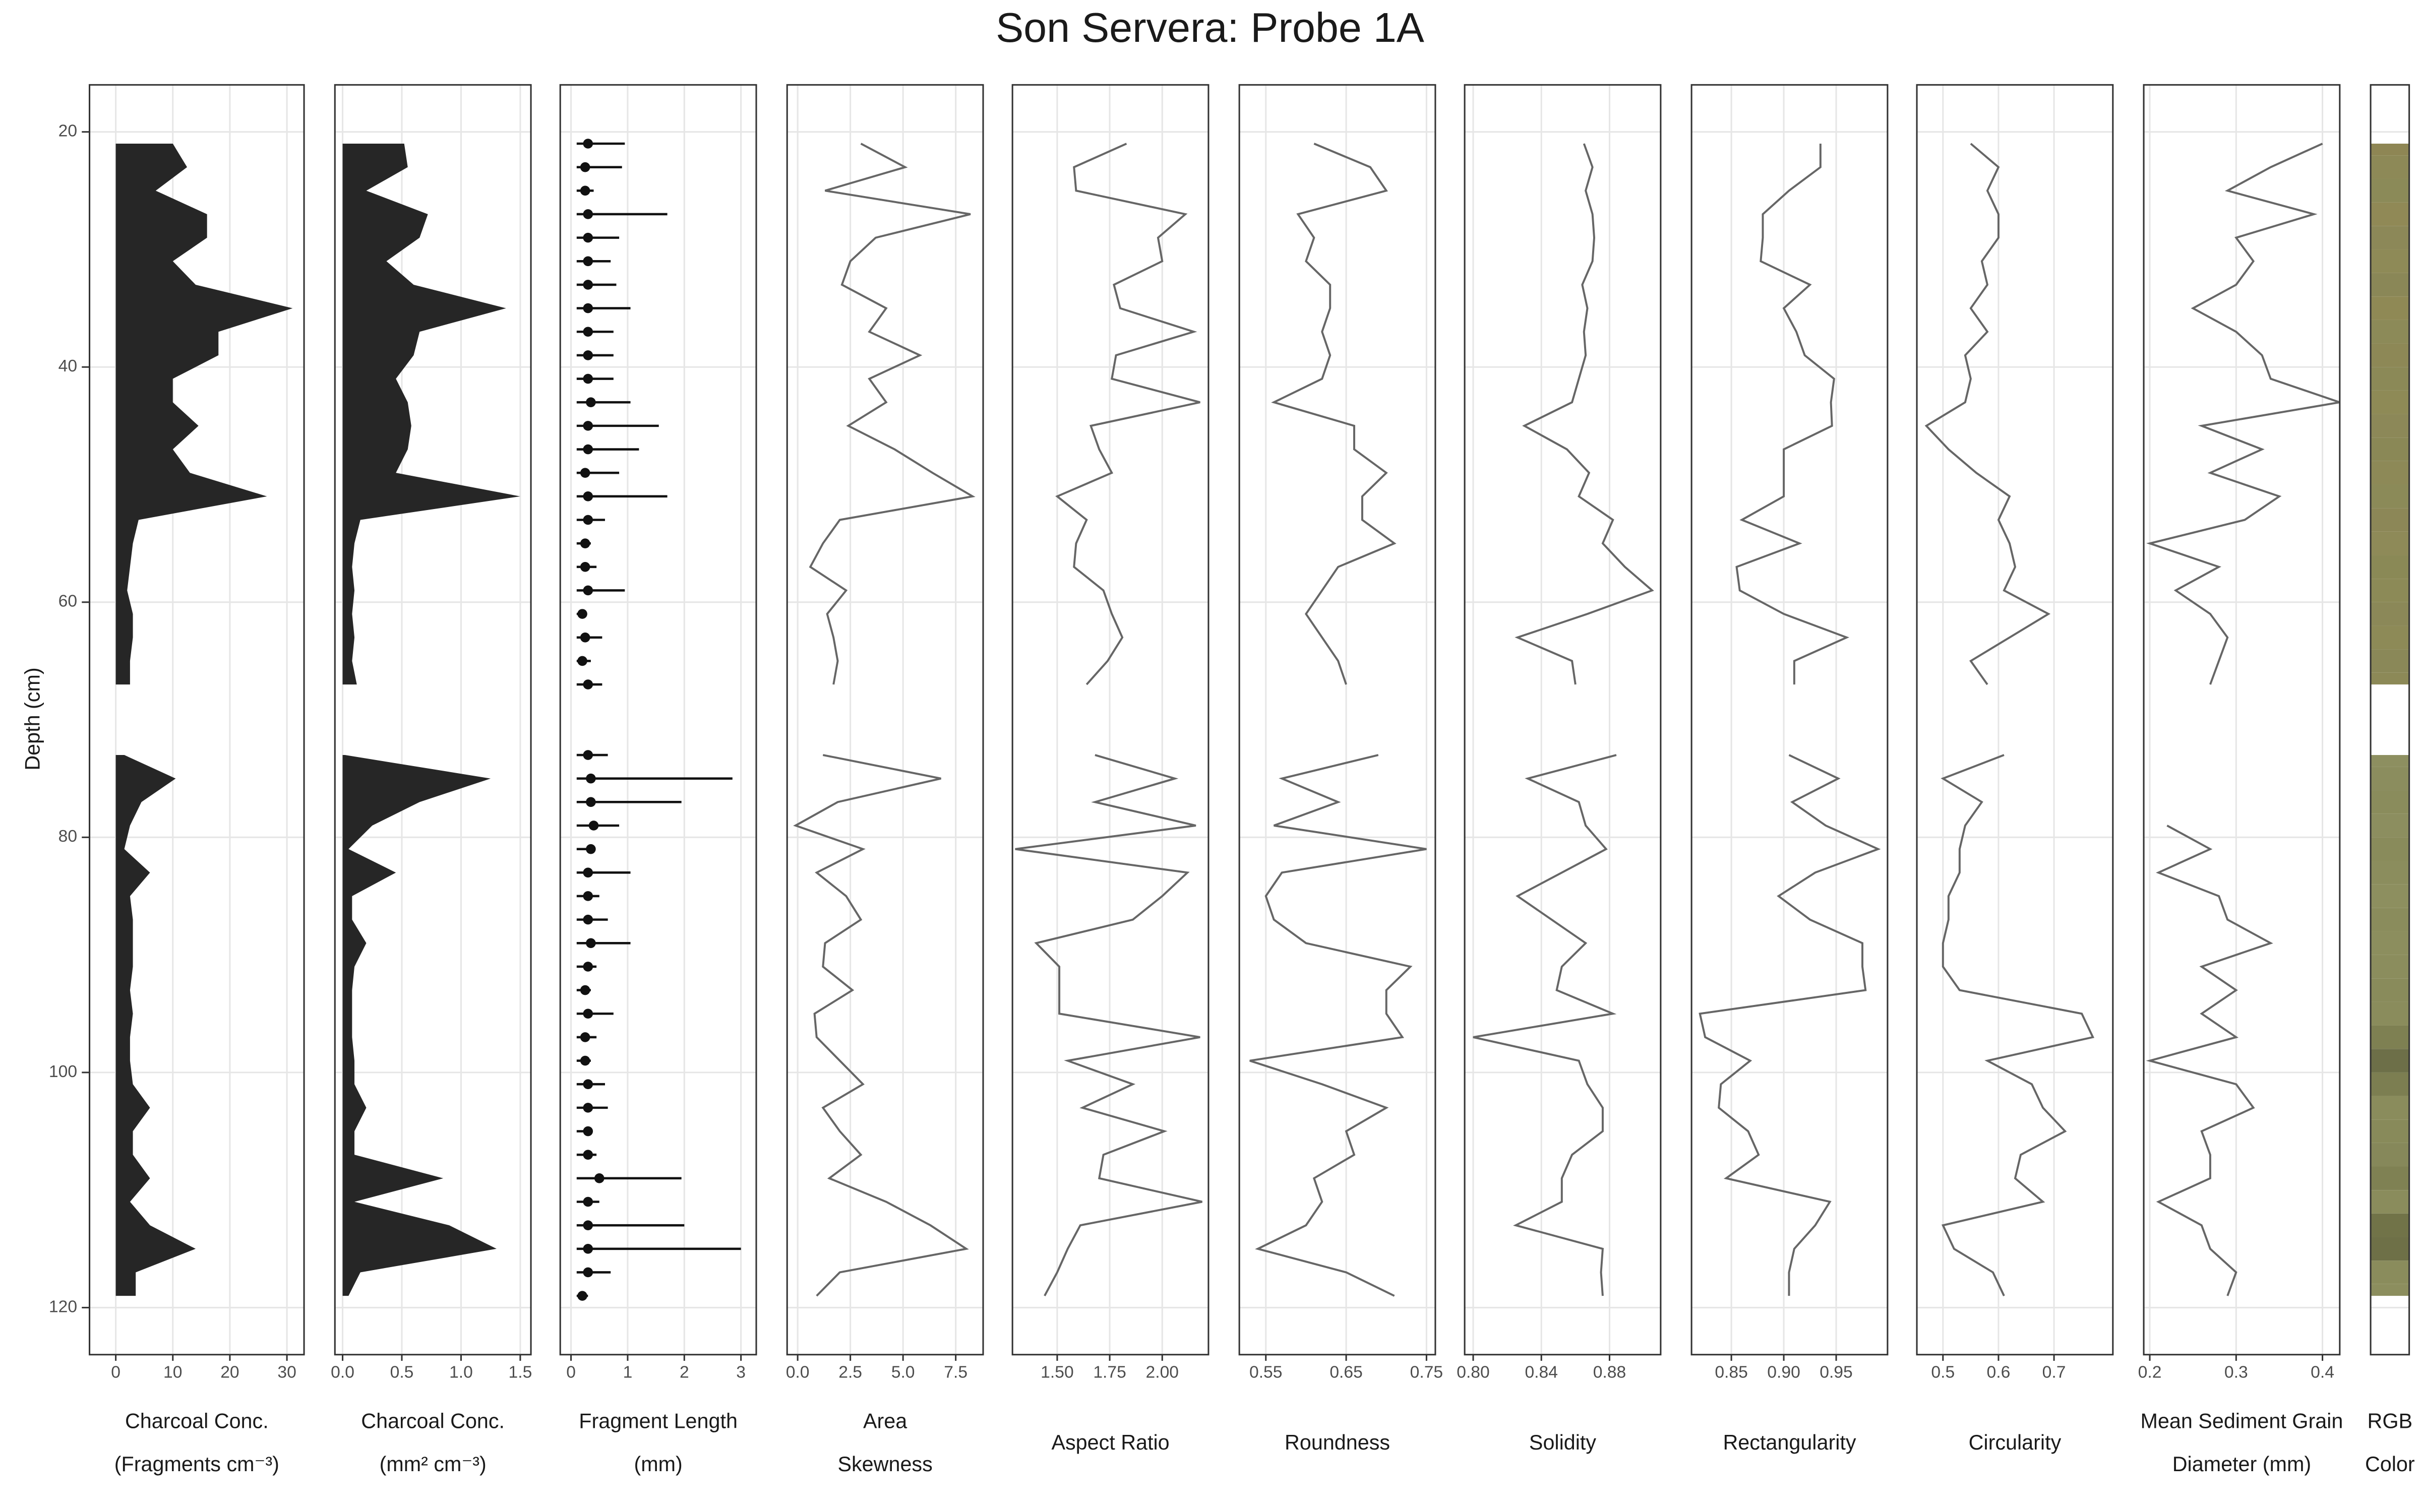 Image resolution: width=2420 pixels, height=1512 pixels. I want to click on panel-label: Color, so click(2390, 1464).